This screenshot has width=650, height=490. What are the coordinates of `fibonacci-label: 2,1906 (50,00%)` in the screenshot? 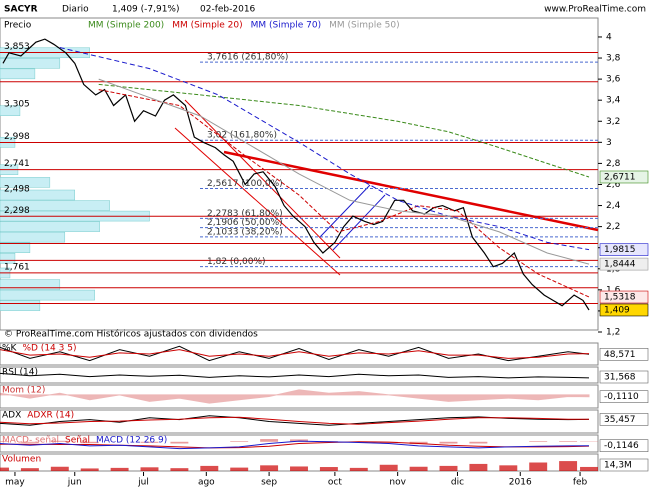 It's located at (245, 223).